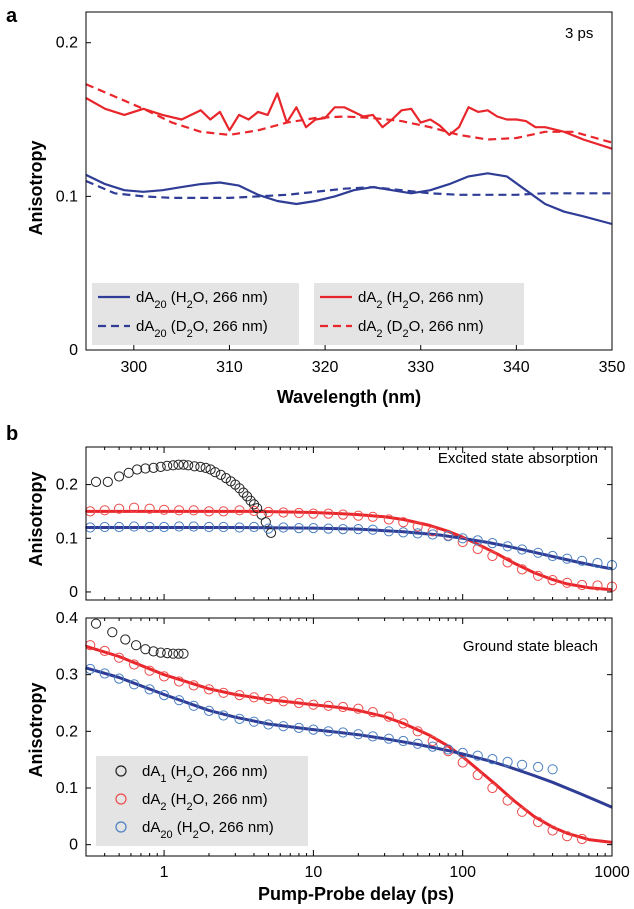  What do you see at coordinates (67, 731) in the screenshot?
I see `chart-b-bottom-y-tick-label: 0.2` at bounding box center [67, 731].